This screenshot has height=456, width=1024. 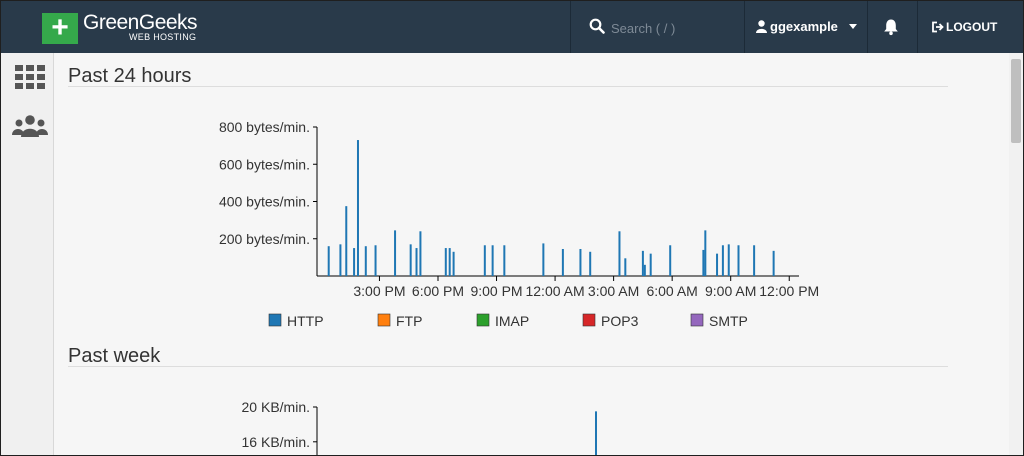 What do you see at coordinates (938, 27) in the screenshot?
I see `sign-out-icon` at bounding box center [938, 27].